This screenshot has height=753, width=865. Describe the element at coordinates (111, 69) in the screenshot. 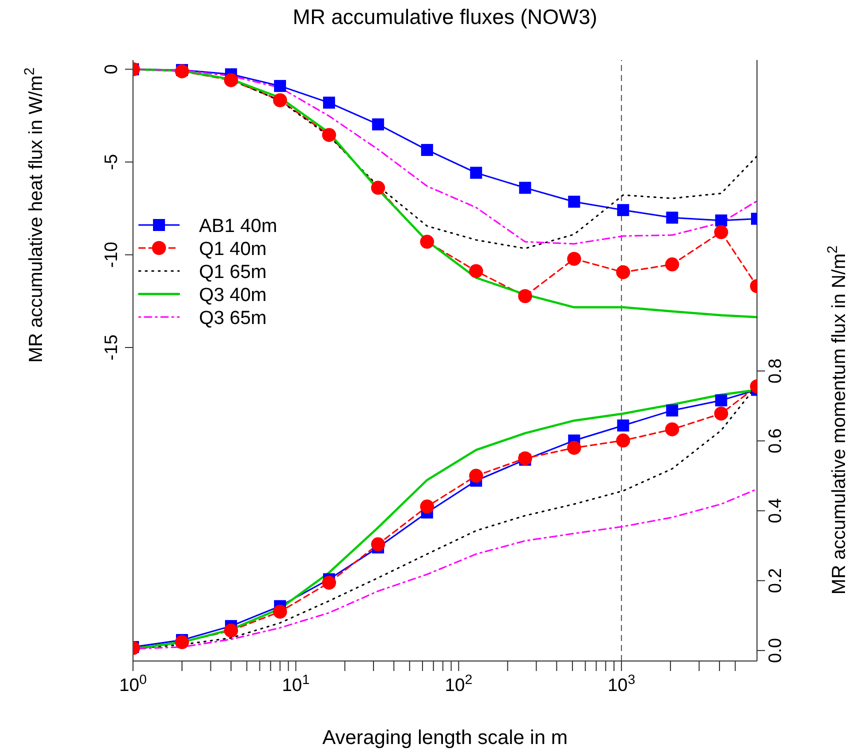

I see `y-tick-label: 0` at that location.